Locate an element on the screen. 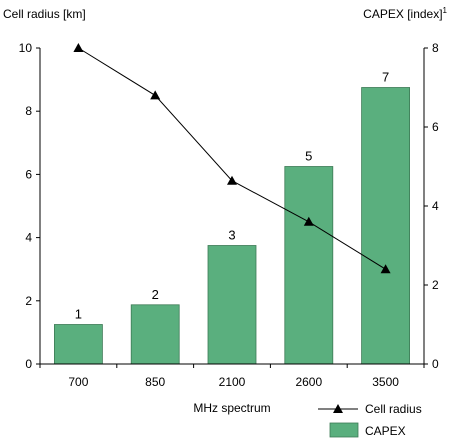 The width and height of the screenshot is (453, 443). bar-data-label-4: 7 is located at coordinates (385, 77).